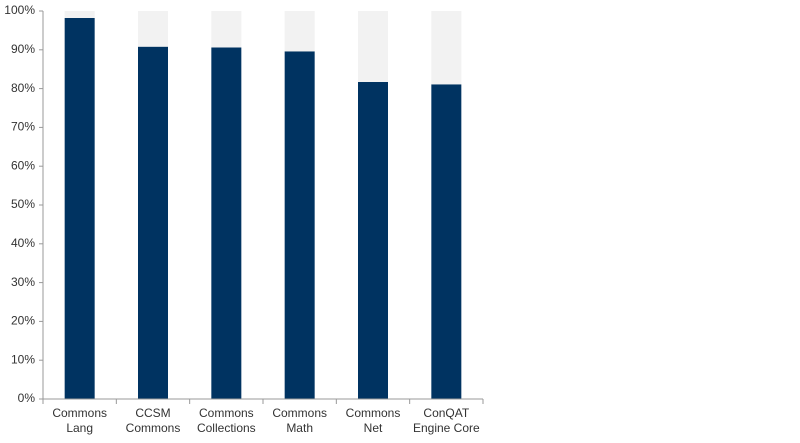 This screenshot has width=800, height=443. Describe the element at coordinates (23, 204) in the screenshot. I see `y-tick-label: 50%` at that location.